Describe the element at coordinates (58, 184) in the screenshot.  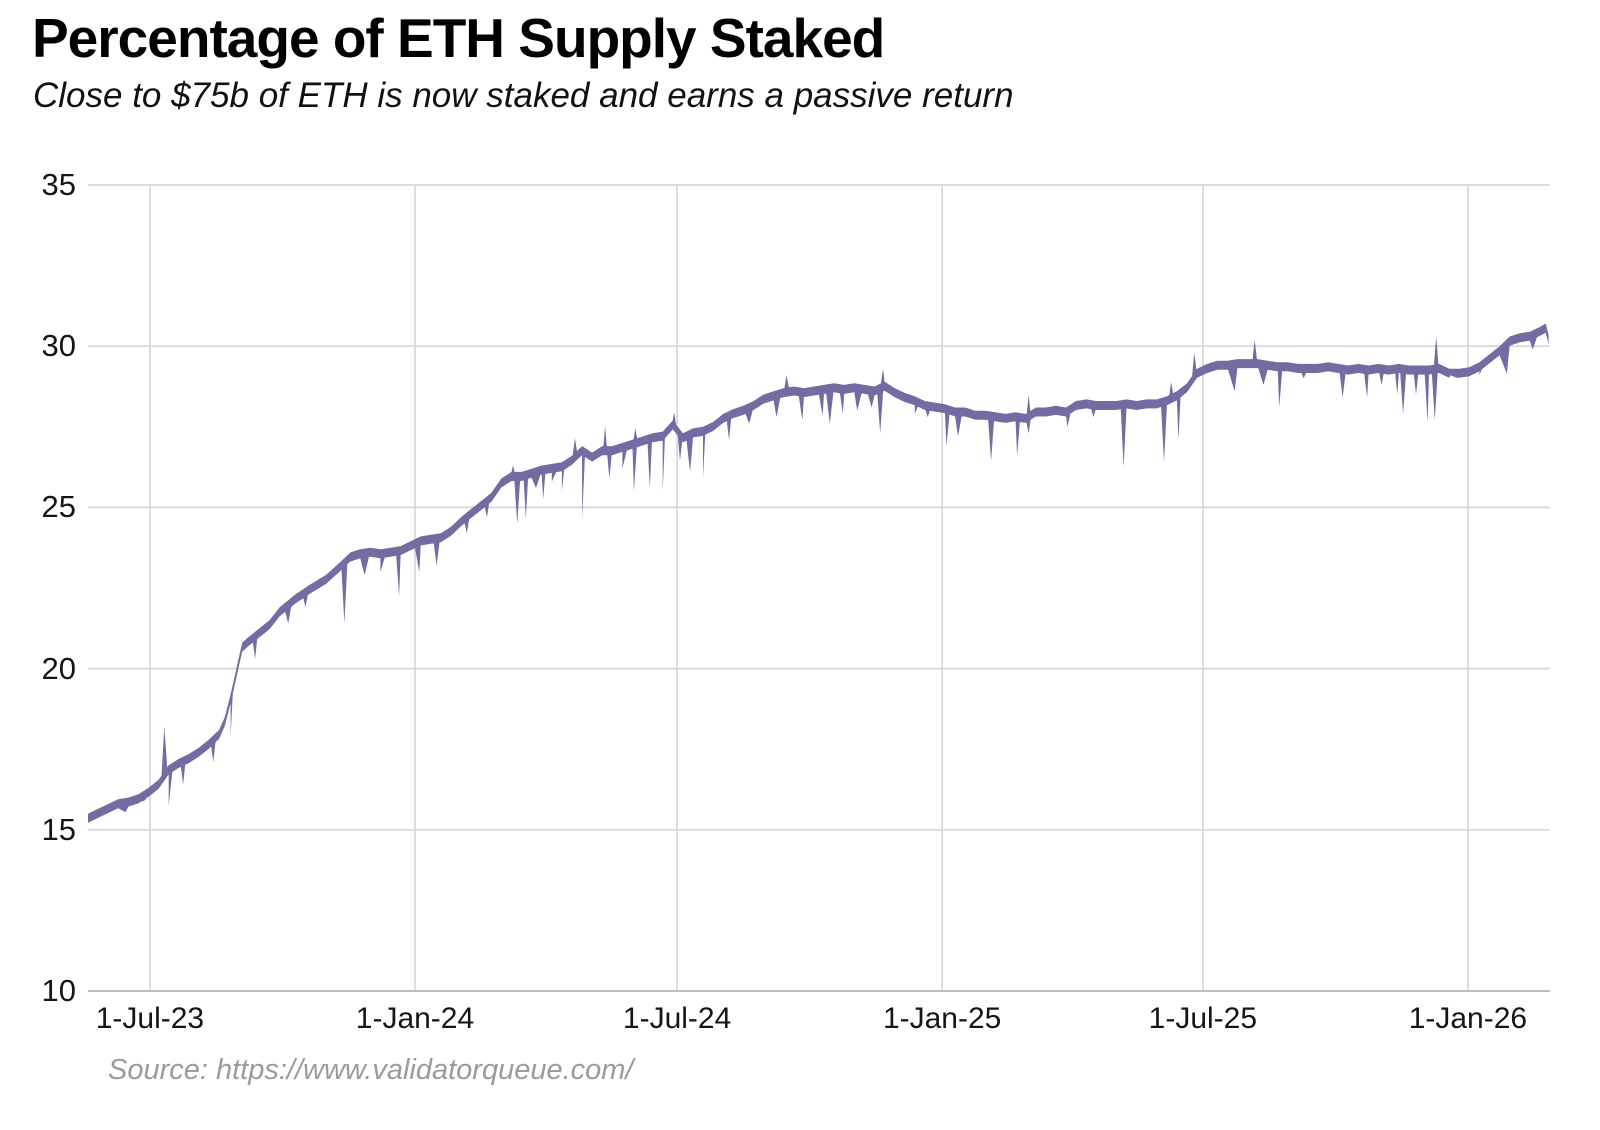
I see `y-tick-label: 35` at that location.